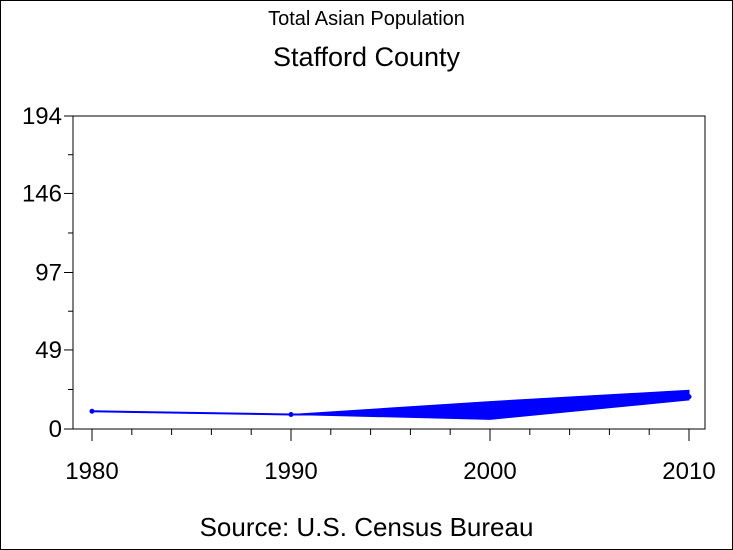  I want to click on x-tick-label: 1990, so click(290, 471).